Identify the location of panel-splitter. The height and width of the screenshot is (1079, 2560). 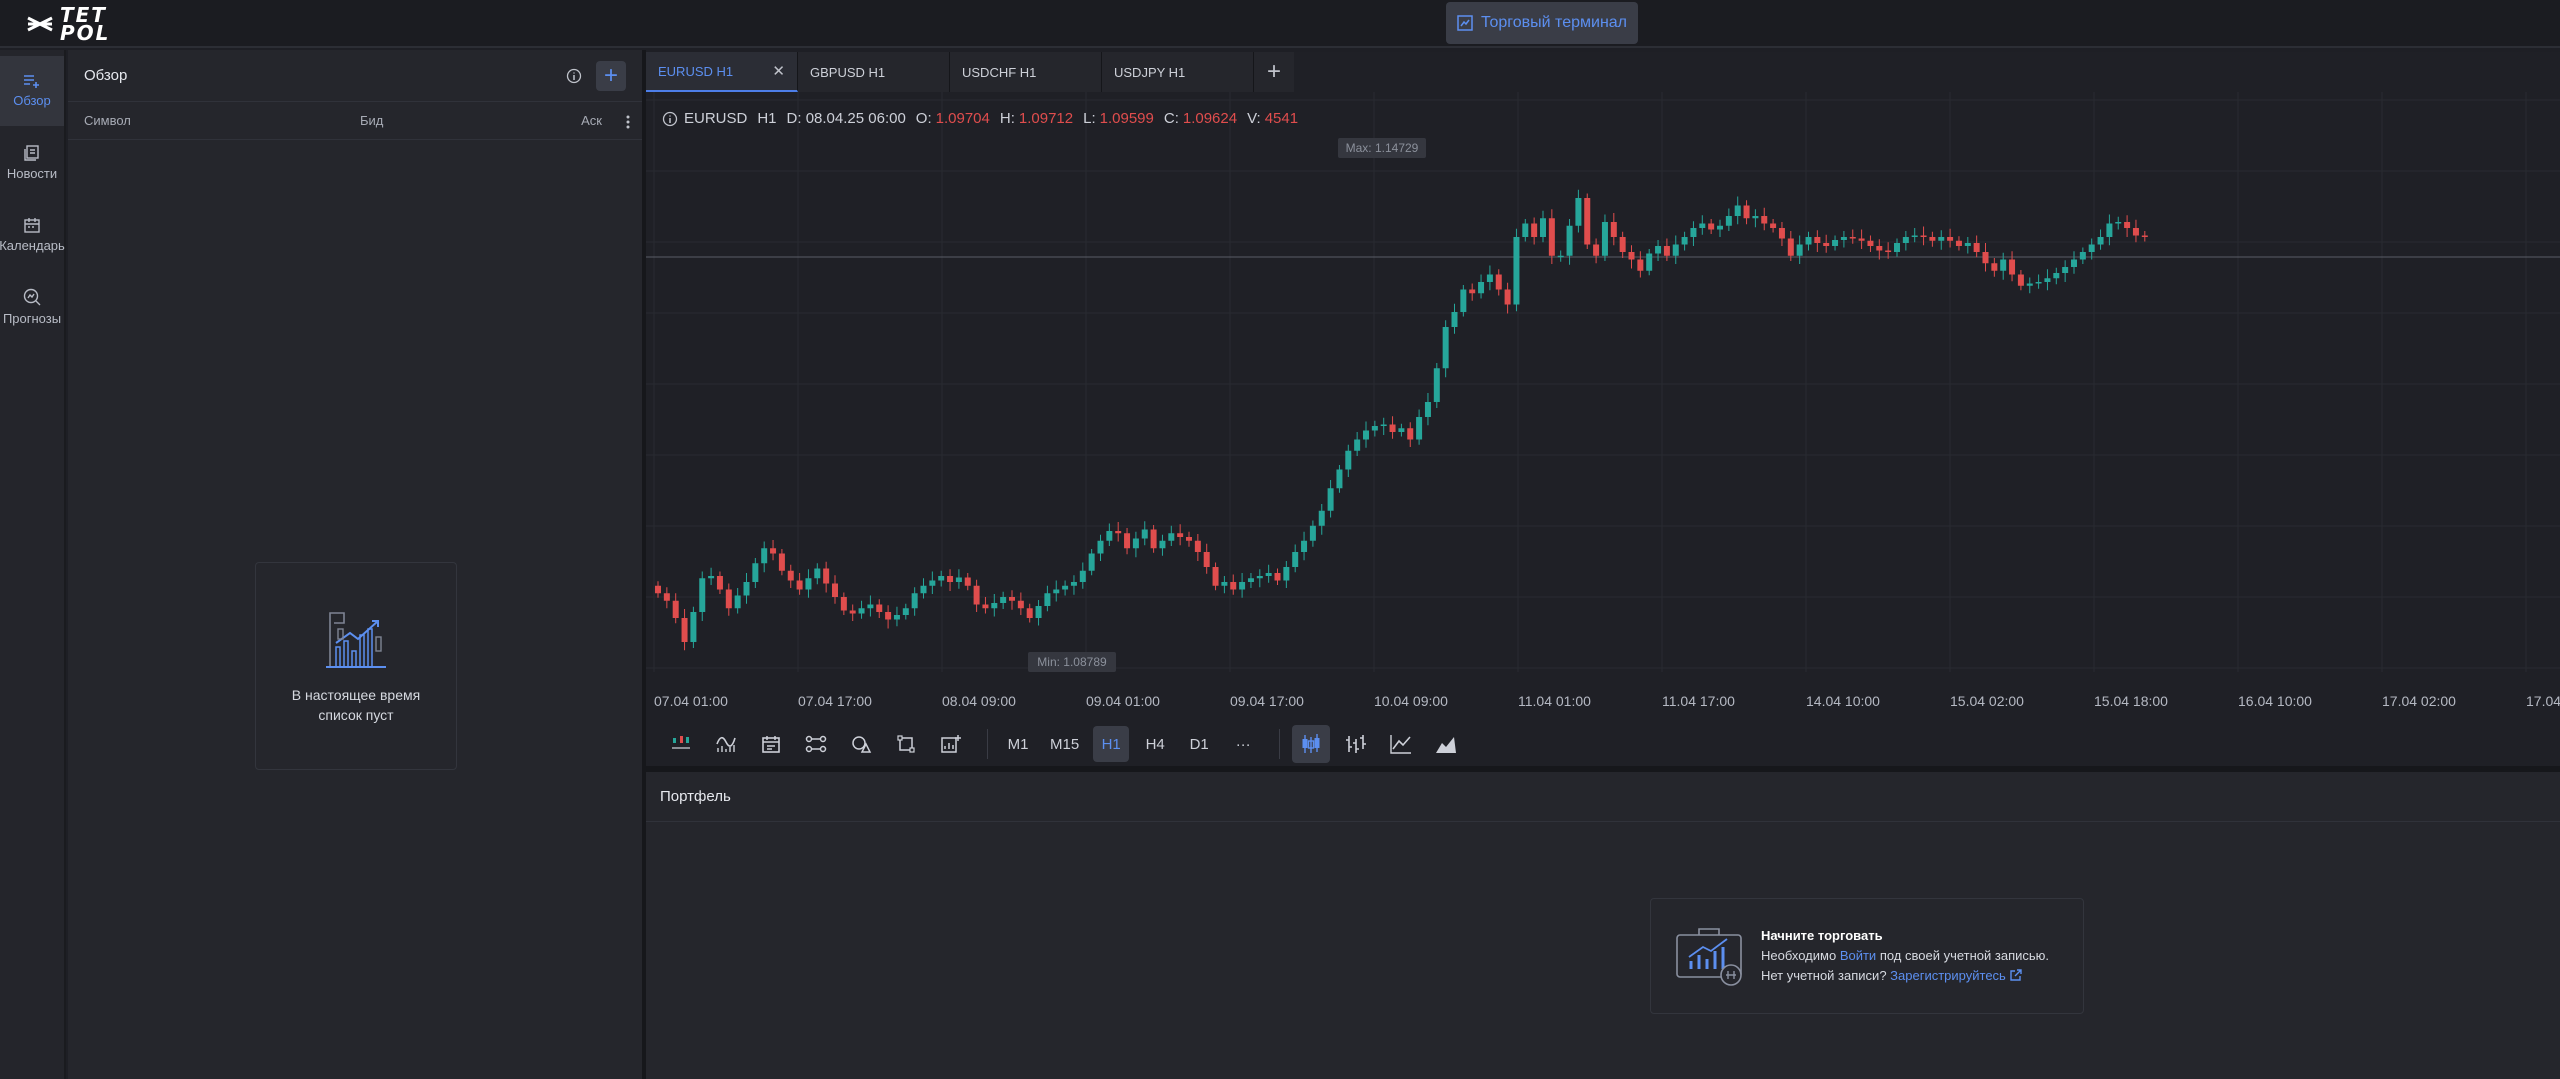
(644, 564).